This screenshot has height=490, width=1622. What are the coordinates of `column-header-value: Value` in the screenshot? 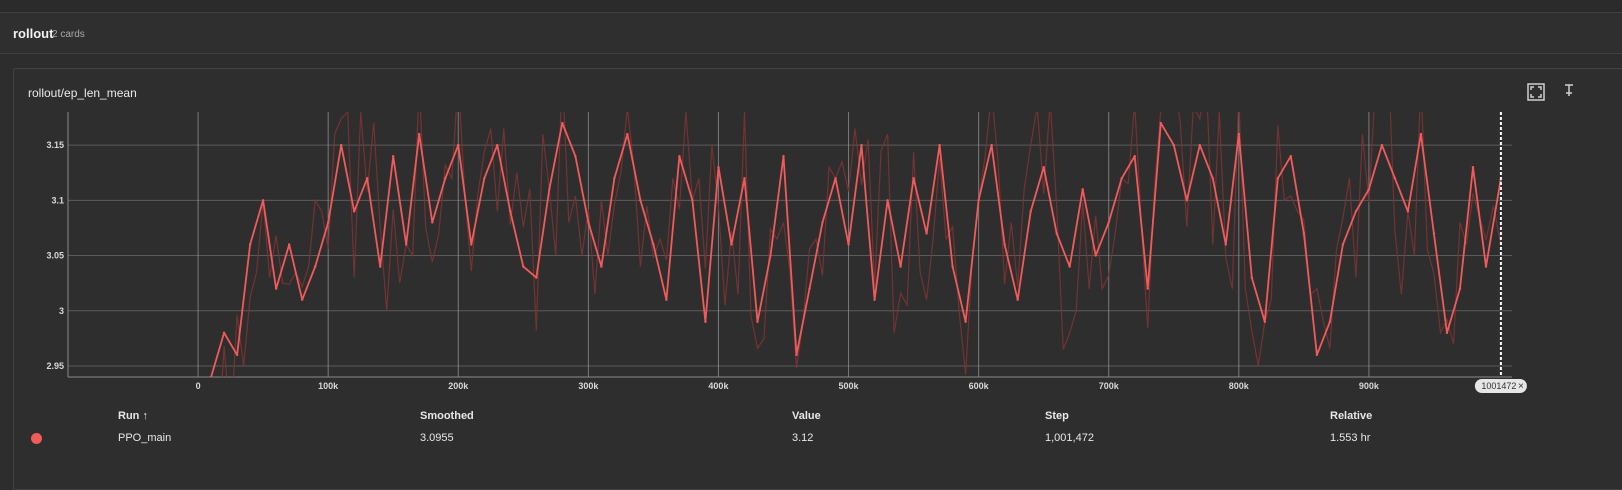 It's located at (806, 416).